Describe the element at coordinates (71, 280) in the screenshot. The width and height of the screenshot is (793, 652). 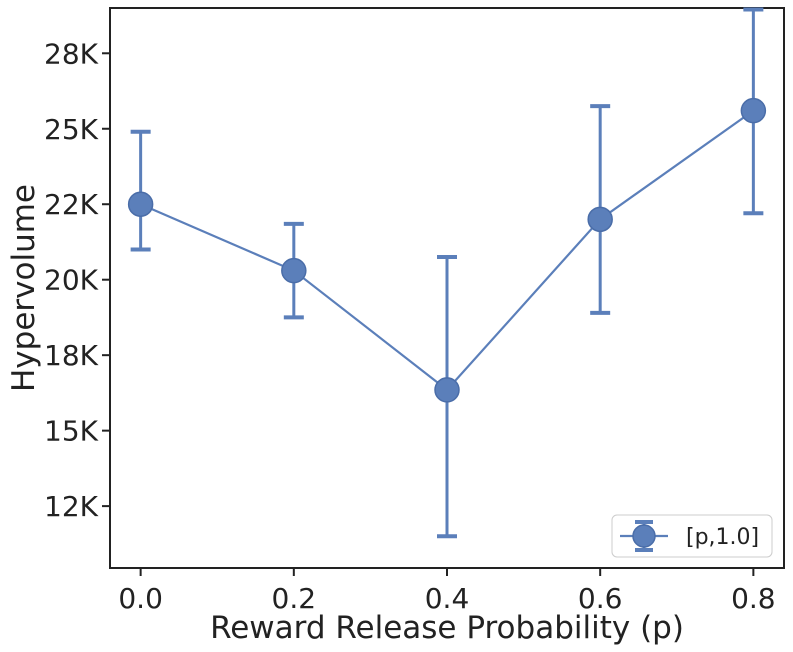
I see `y-tick-label: 20K` at that location.